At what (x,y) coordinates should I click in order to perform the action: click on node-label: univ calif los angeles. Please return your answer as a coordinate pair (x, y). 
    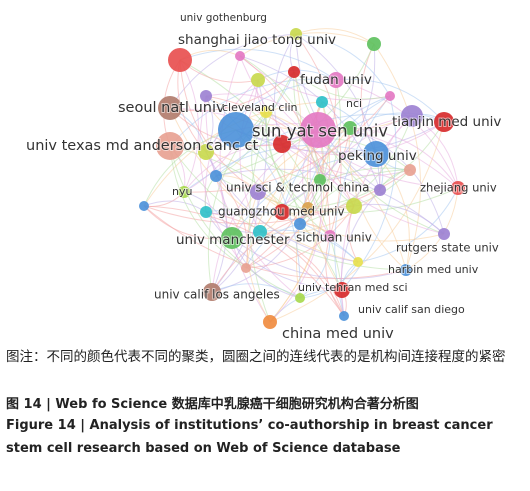
    Looking at the image, I should click on (217, 295).